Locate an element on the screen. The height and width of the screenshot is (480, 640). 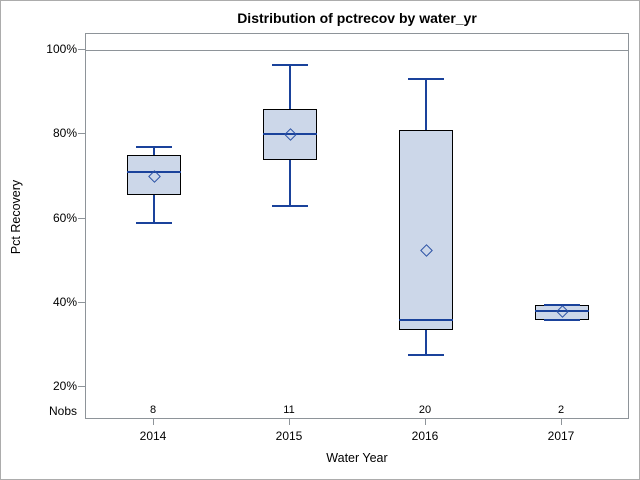
whisker-cap-max-2015 is located at coordinates (290, 64).